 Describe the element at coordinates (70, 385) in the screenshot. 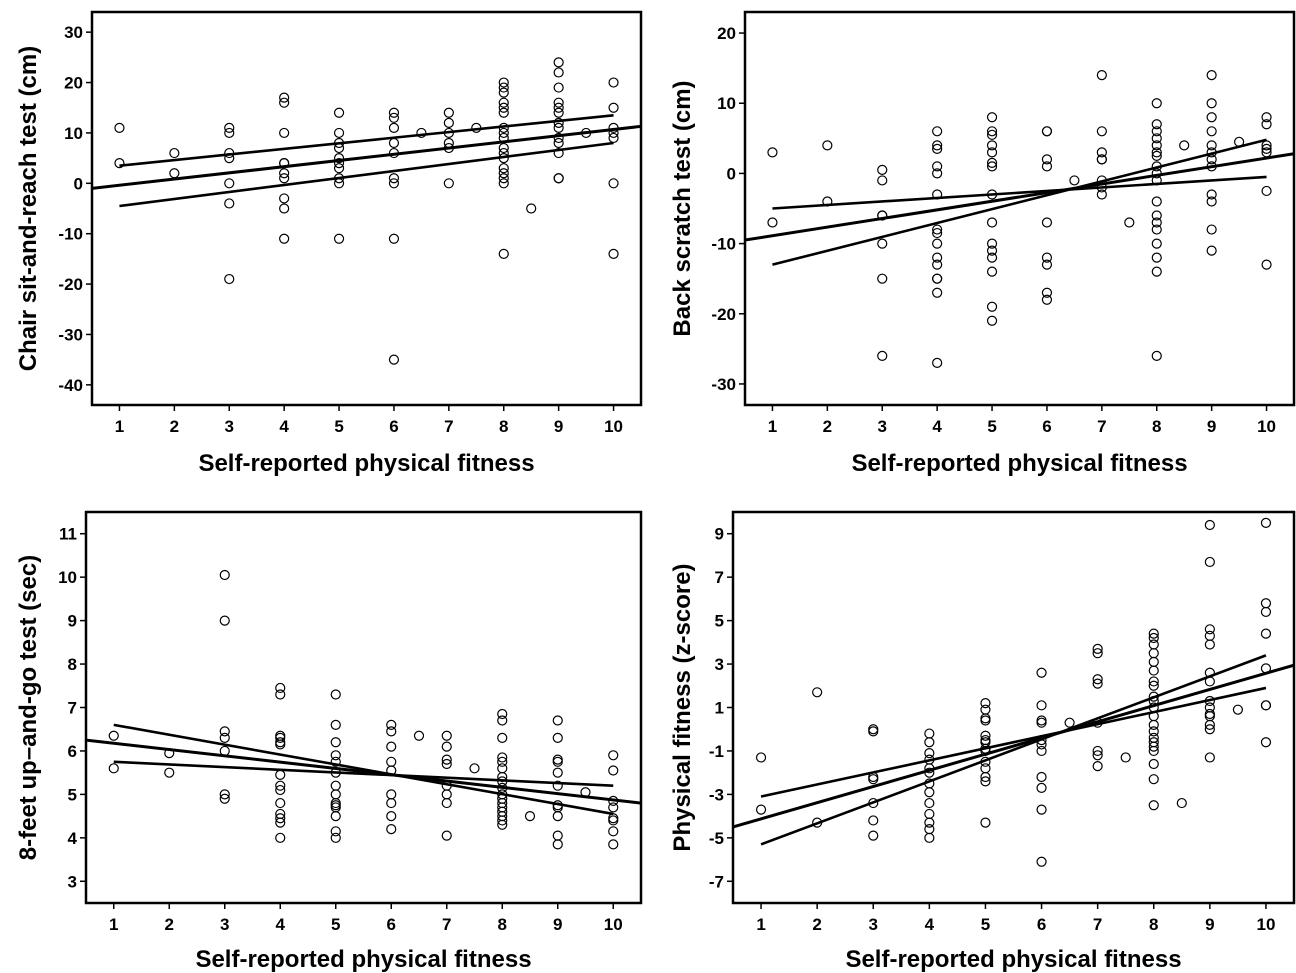

I see `y-tick-label: -40` at that location.